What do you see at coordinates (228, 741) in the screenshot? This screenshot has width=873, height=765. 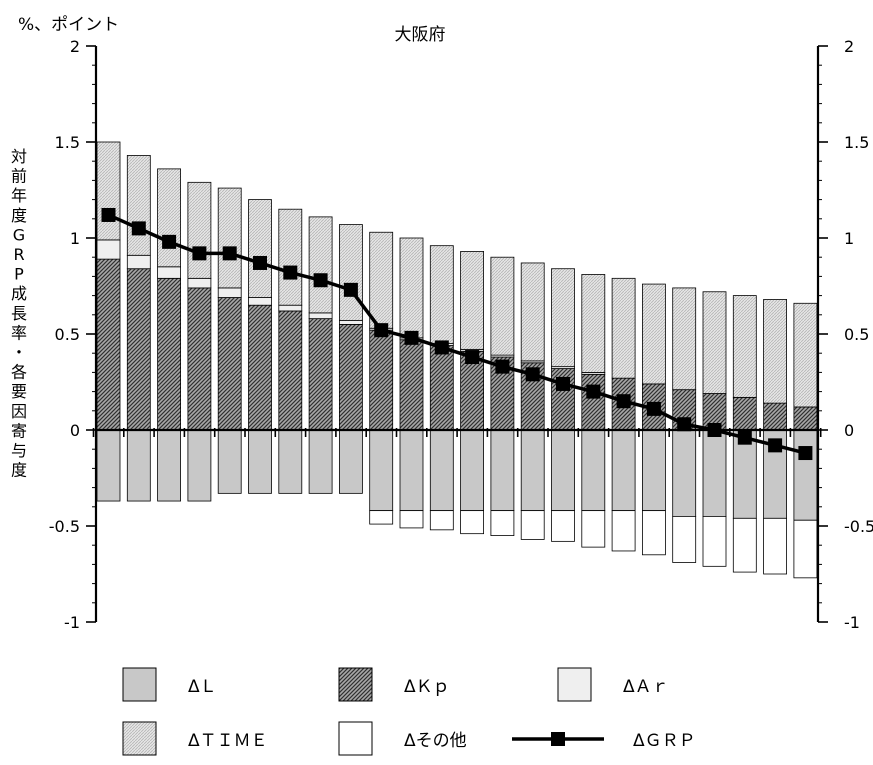 I see `legend-label: ΔＴＩＭＥ` at bounding box center [228, 741].